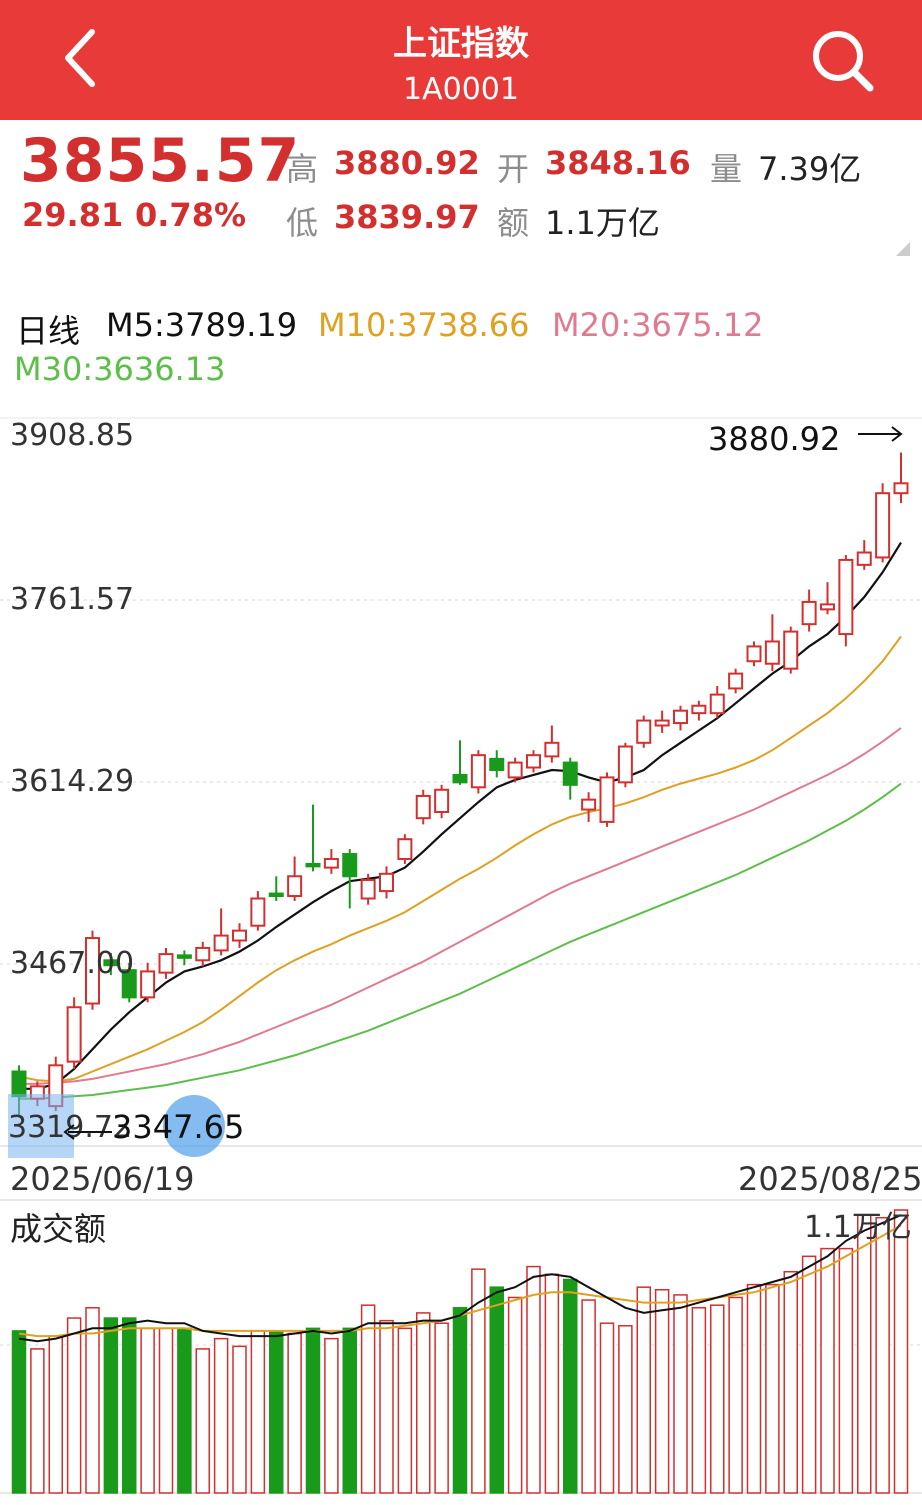 The height and width of the screenshot is (1505, 922). I want to click on last-price: 3855.57, so click(160, 161).